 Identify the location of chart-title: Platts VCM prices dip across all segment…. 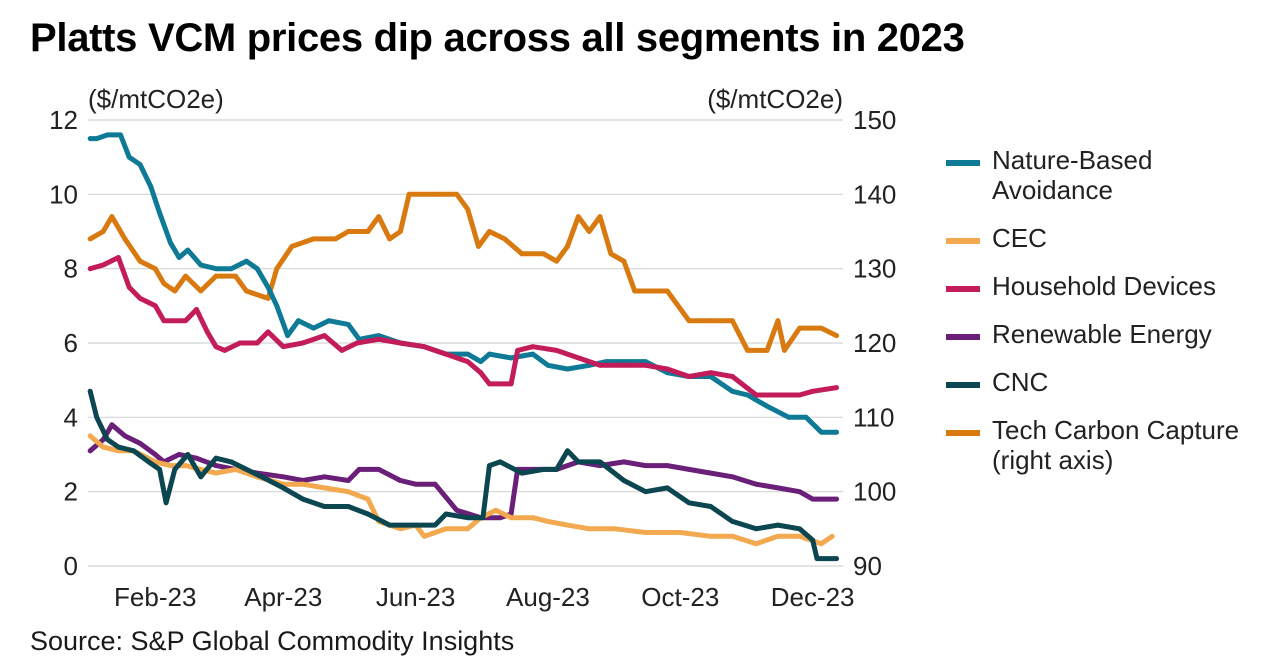
(497, 38).